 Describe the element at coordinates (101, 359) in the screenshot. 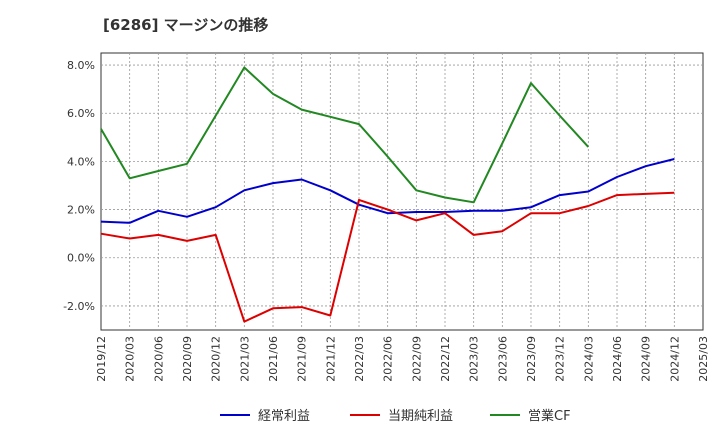

I see `x-tick-label: 2019/12` at that location.